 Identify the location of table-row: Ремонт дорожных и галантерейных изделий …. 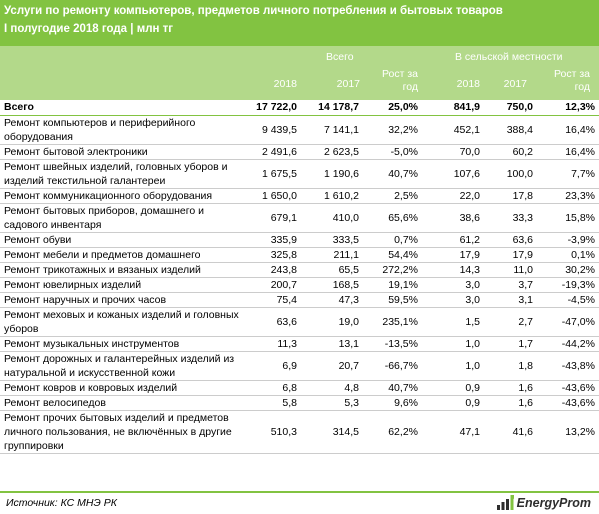
(299, 366).